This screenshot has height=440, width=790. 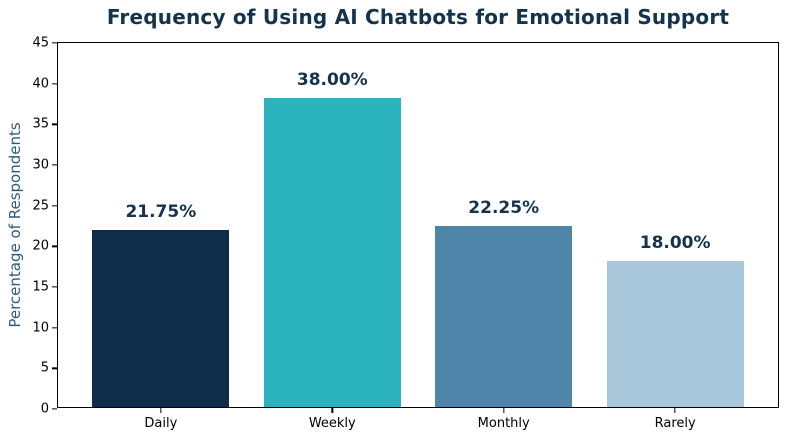 I want to click on x-tick-label: Weekly, so click(x=332, y=423).